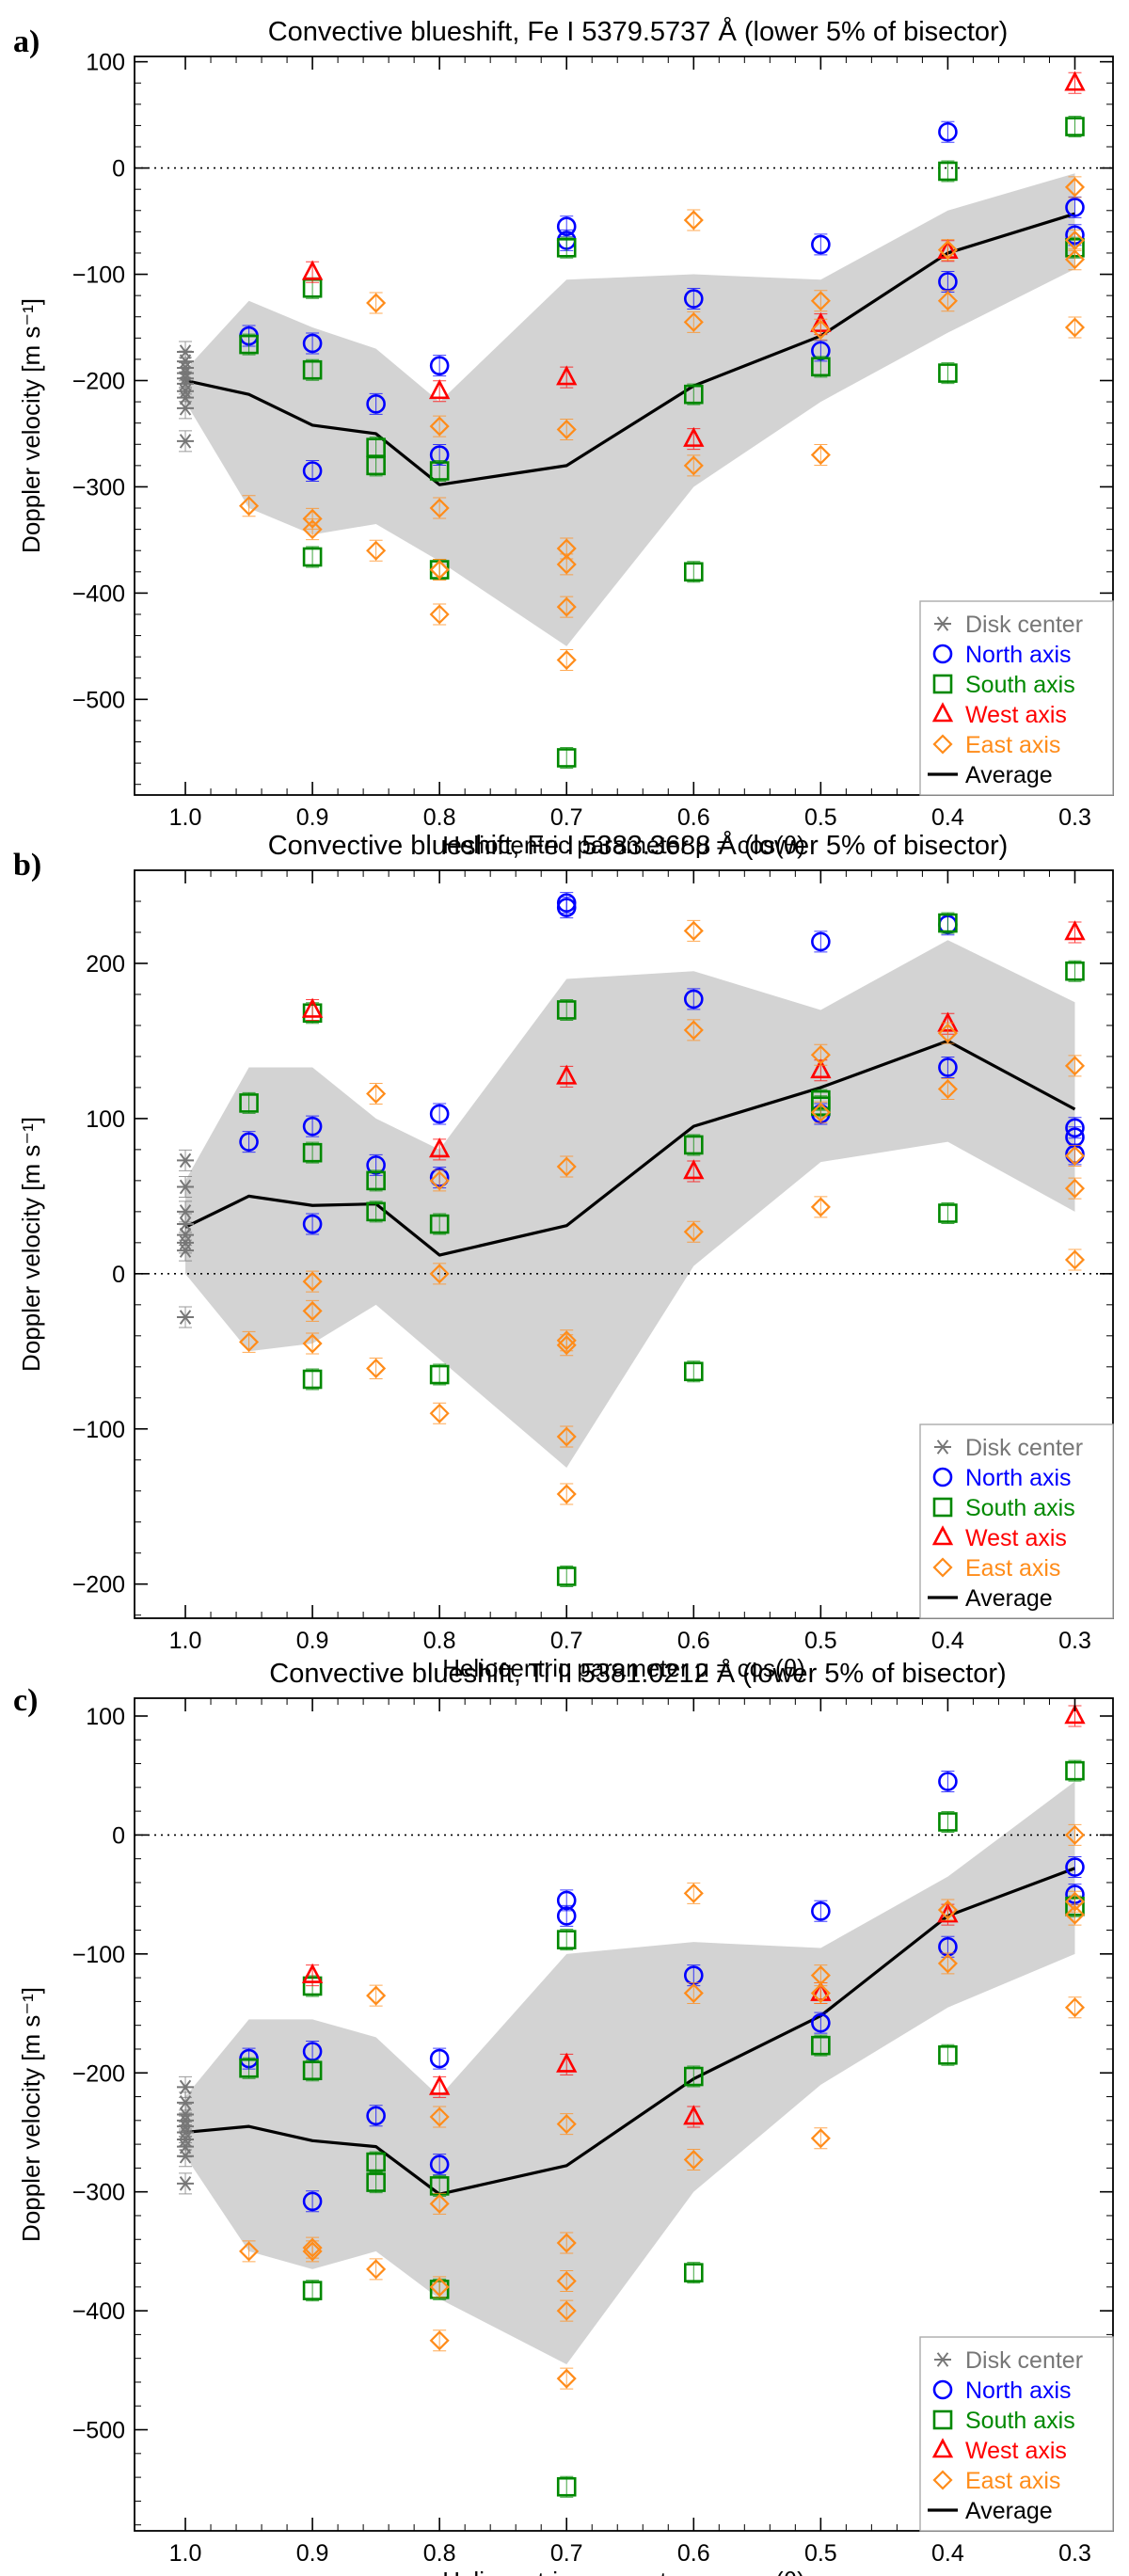 The width and height of the screenshot is (1129, 2576). Describe the element at coordinates (623, 1668) in the screenshot. I see `x-axis-label: Heliocentric parameter μ = cos(θ)` at that location.